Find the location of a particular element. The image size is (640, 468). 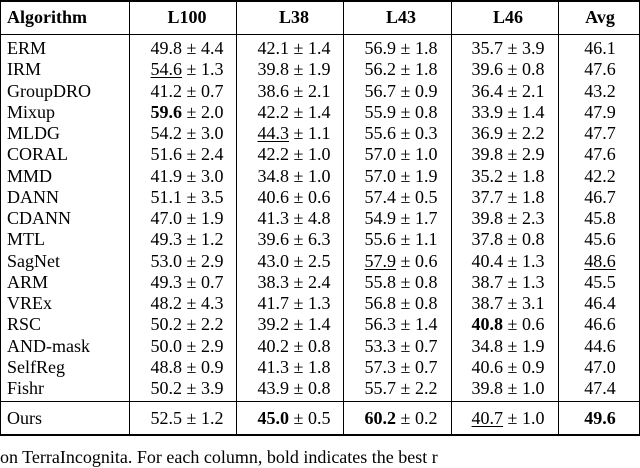

cell-mean: 37.8 is located at coordinates (487, 239).